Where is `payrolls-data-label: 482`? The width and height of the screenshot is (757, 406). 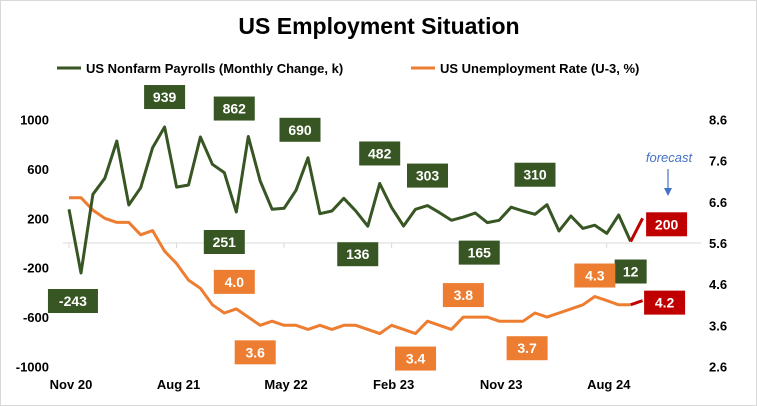
payrolls-data-label: 482 is located at coordinates (380, 153).